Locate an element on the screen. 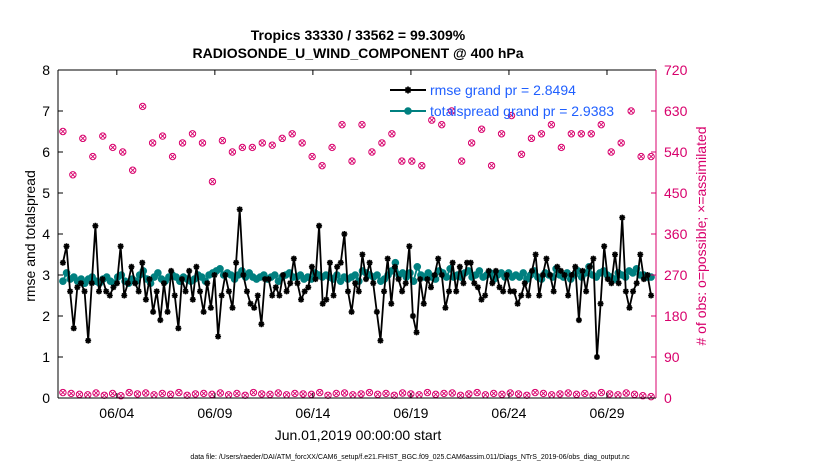  y-right-tick-label: 720 is located at coordinates (676, 70).